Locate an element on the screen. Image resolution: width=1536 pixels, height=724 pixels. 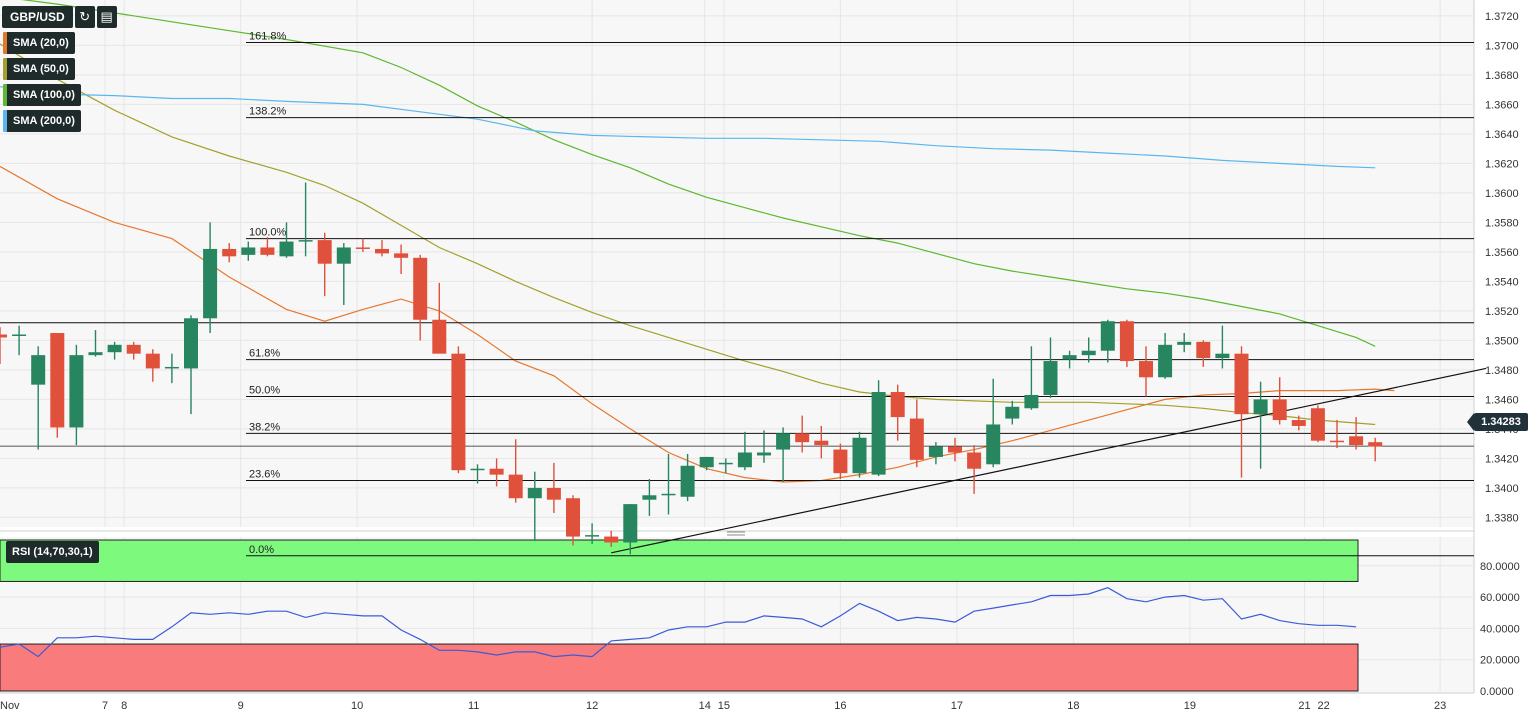
rsi-layer is located at coordinates (678, 622).